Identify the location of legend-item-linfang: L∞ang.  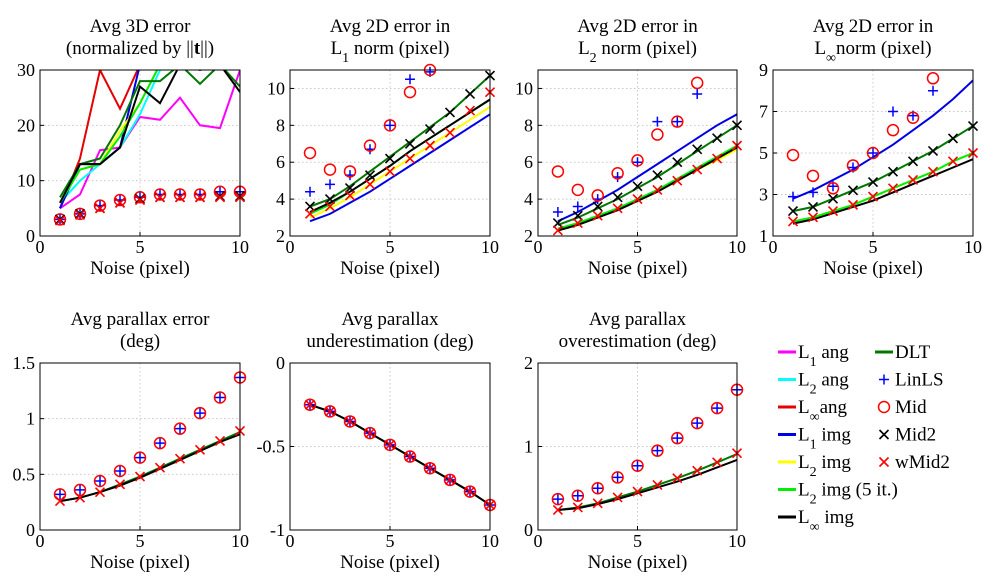
(813, 411).